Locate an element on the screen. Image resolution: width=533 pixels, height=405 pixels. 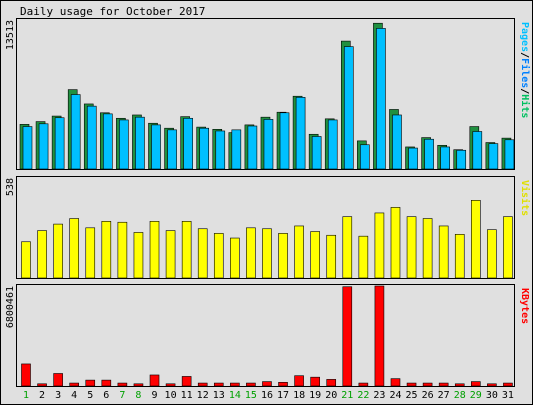
legend-entry: Pages is located at coordinates (524, 37).